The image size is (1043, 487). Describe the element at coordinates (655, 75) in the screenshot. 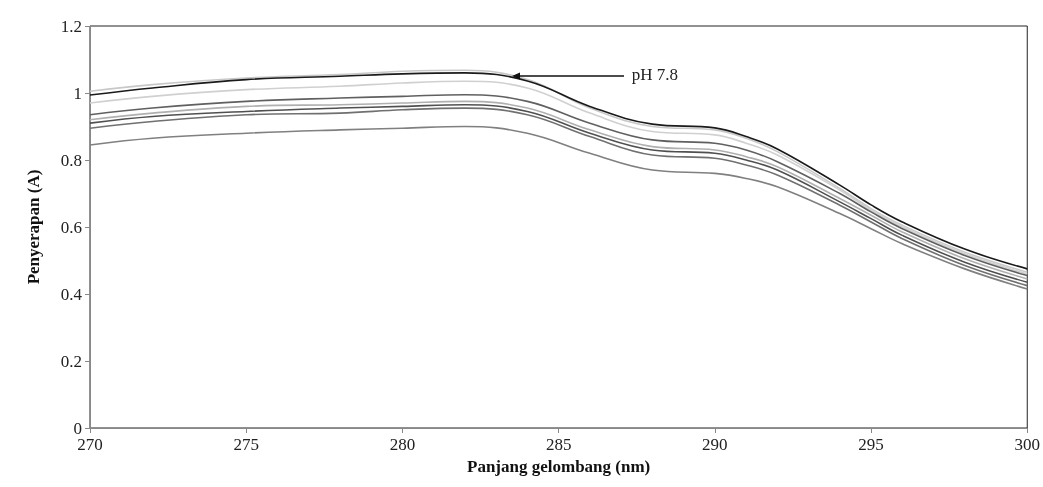

I see `annotation: pH 7.8` at that location.